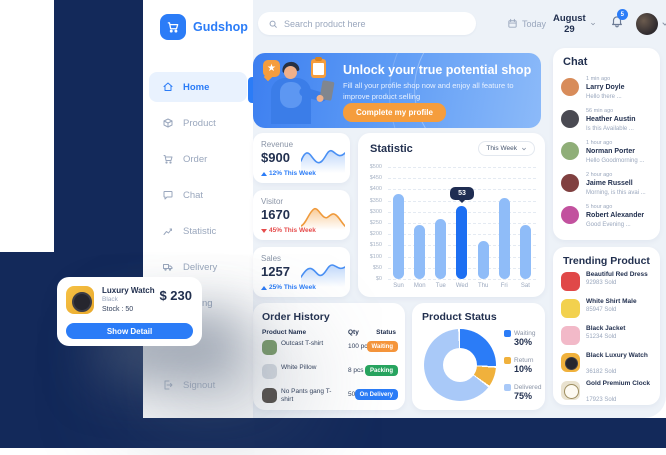 This screenshot has width=666, height=455. What do you see at coordinates (168, 87) in the screenshot?
I see `home-icon` at bounding box center [168, 87].